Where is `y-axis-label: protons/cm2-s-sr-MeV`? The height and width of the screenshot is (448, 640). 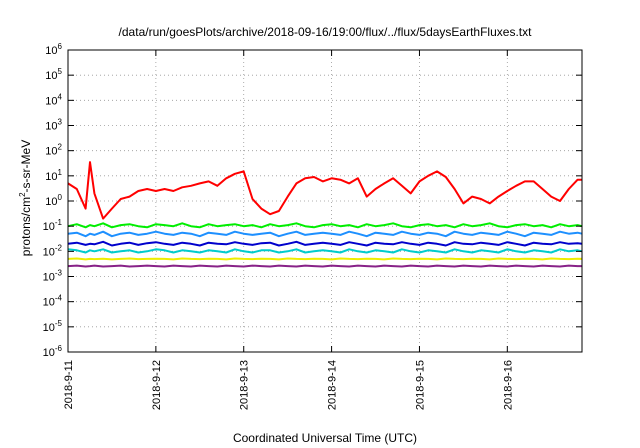
y-axis-label: protons/cm2-s-sr-MeV is located at coordinates (25, 198).